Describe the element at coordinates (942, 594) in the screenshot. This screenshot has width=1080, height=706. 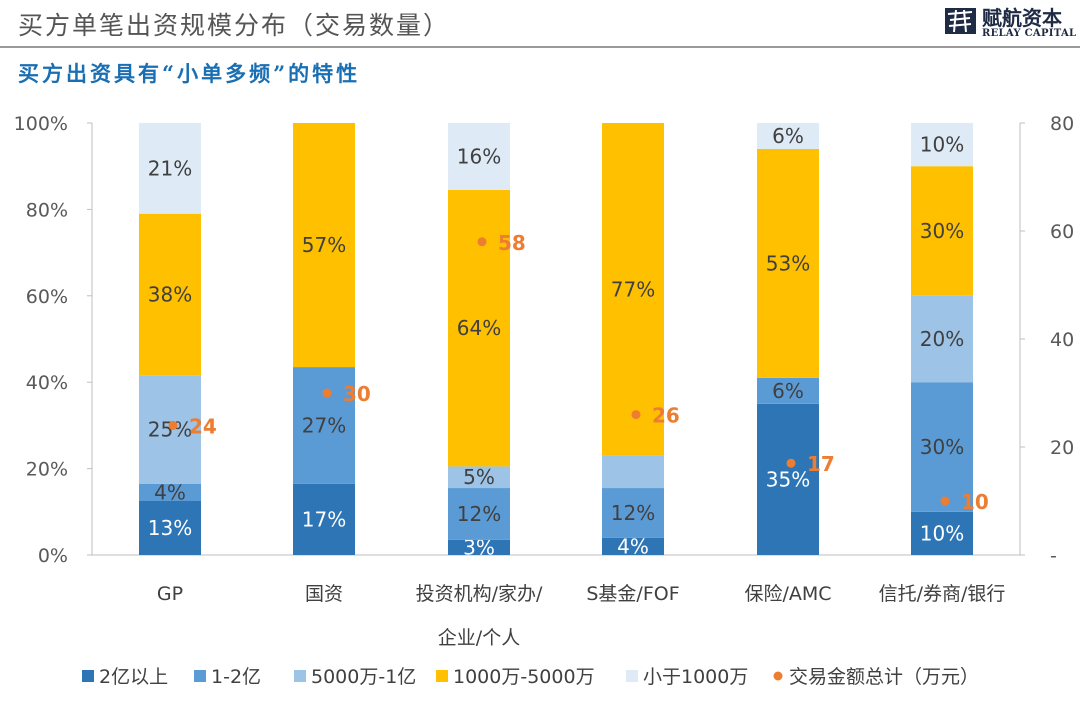
I see `category-label: 信托/券商/银行` at that location.